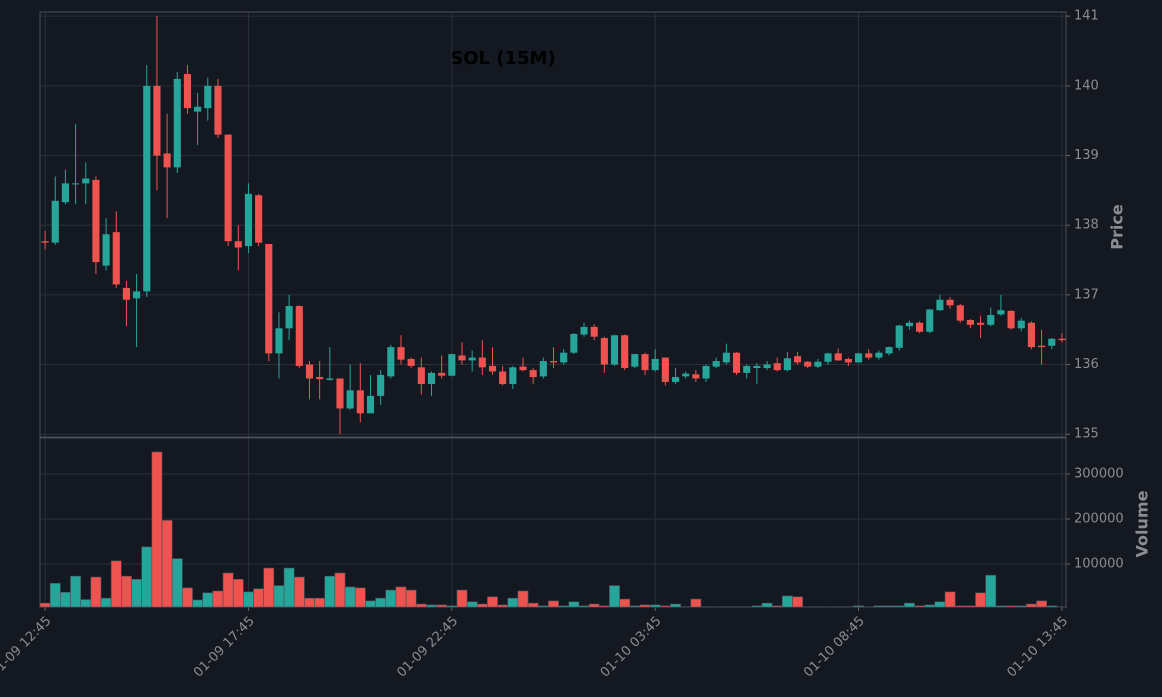 The width and height of the screenshot is (1162, 697). What do you see at coordinates (1099, 473) in the screenshot?
I see `y-tick-label: 300000` at bounding box center [1099, 473].